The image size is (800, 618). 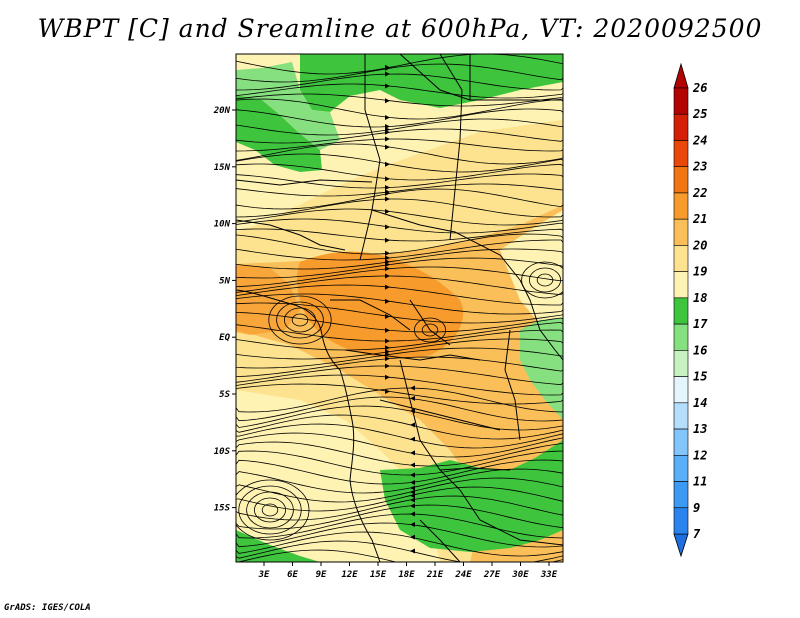 I want to click on colorbar-label: 25, so click(x=699, y=114).